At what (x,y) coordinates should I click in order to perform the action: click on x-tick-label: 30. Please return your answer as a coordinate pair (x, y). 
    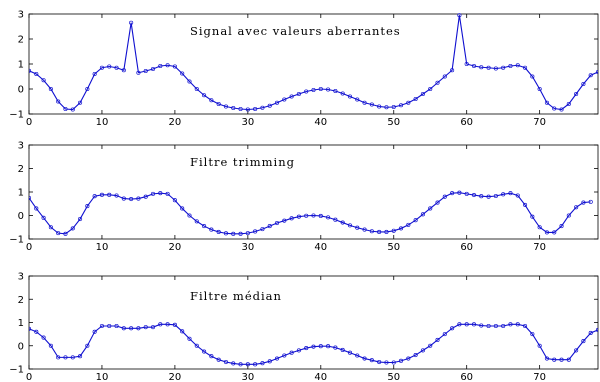
    Looking at the image, I should click on (247, 377).